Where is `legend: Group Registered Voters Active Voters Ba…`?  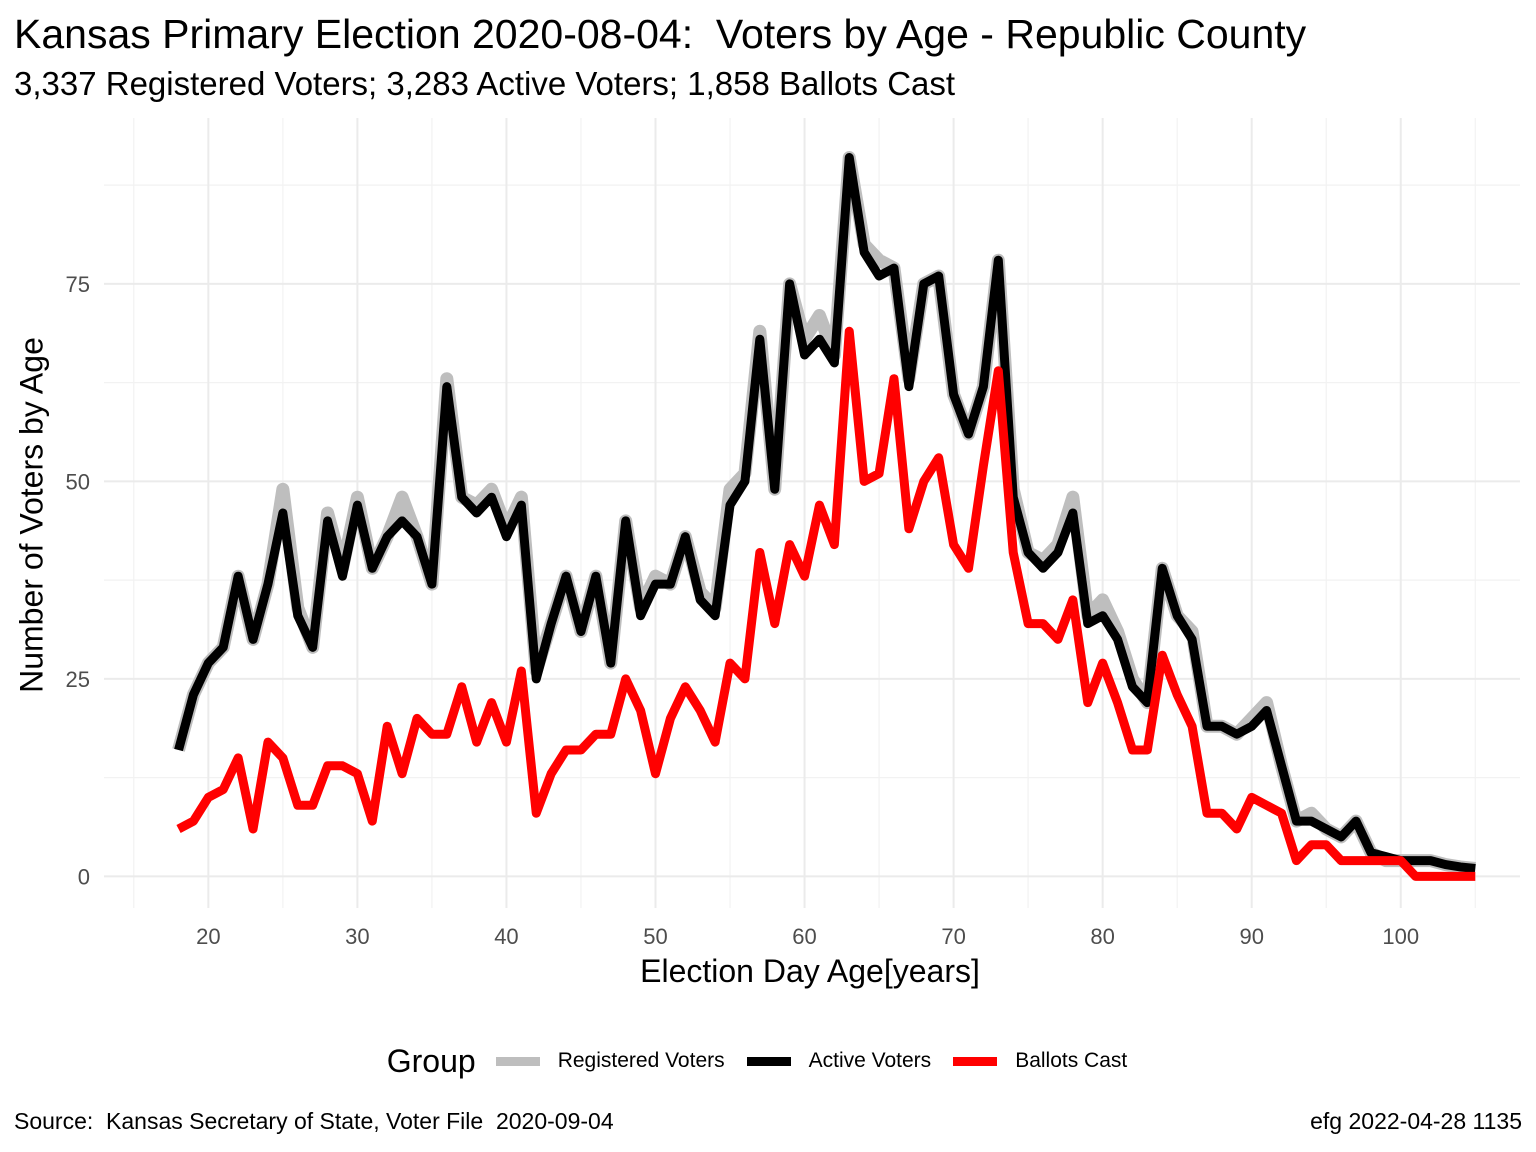 legend: Group Registered Voters Active Voters Ba… is located at coordinates (768, 1061).